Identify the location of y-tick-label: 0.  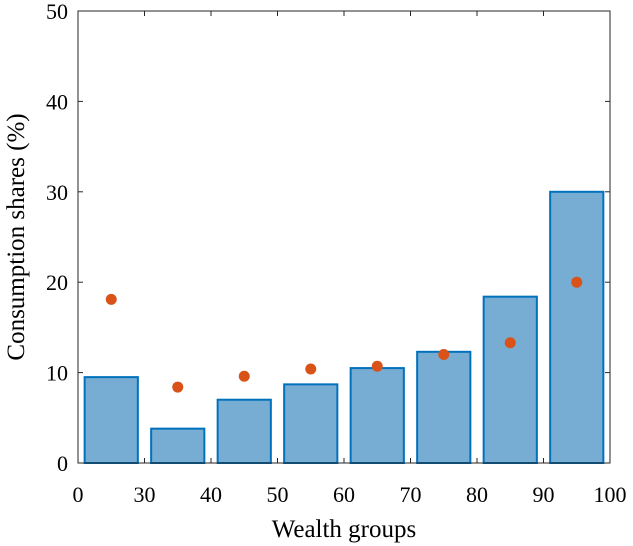
(62, 463).